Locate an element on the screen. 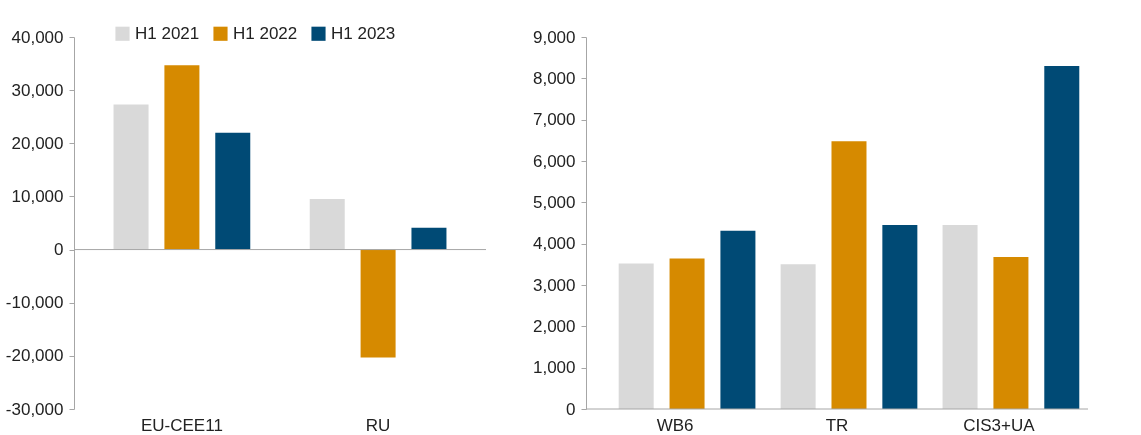  y-tick-label: 30,000 is located at coordinates (37, 90).